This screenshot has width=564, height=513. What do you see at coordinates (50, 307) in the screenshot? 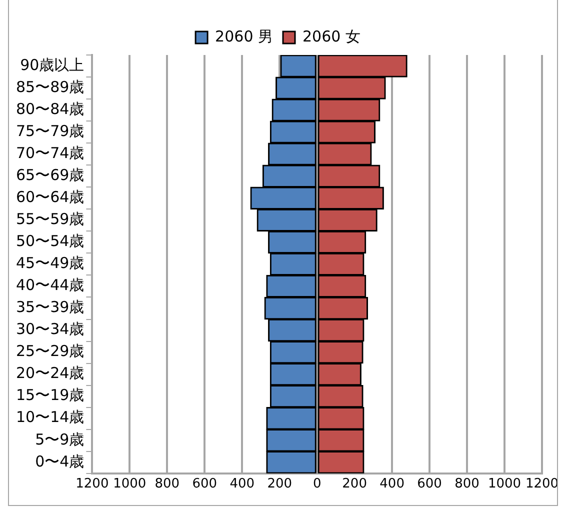
I see `y-tick-label: 35〜39歳` at bounding box center [50, 307].